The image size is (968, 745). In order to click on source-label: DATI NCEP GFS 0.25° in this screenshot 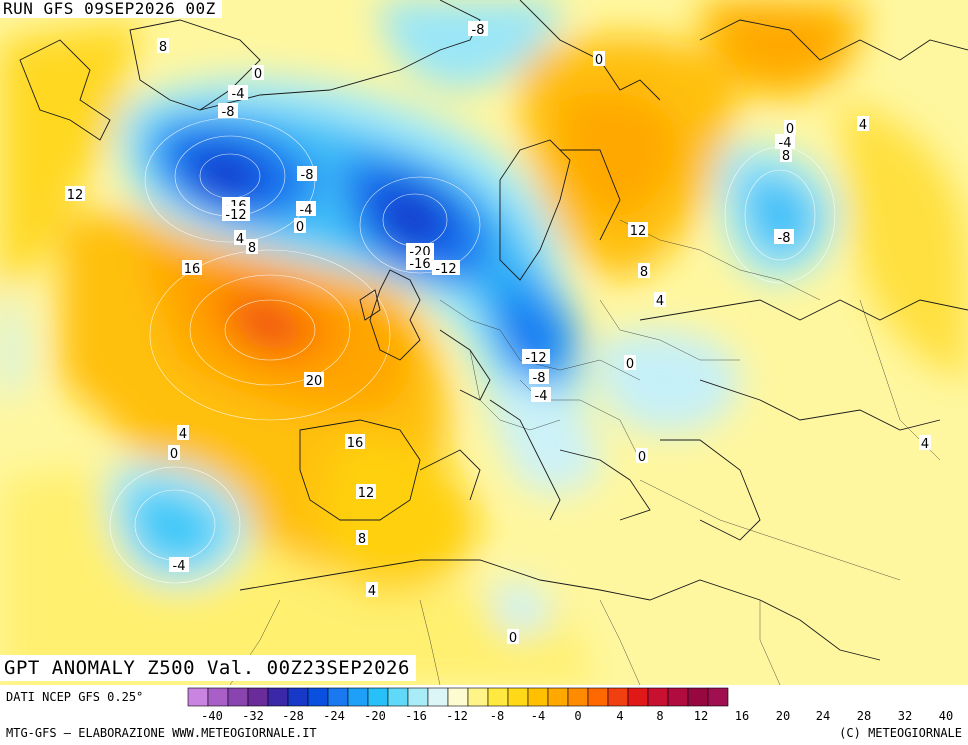, I will do `click(75, 697)`.